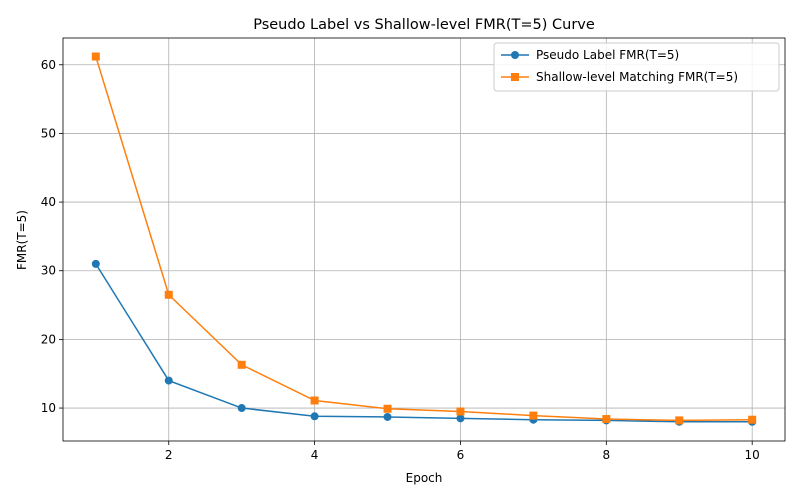  What do you see at coordinates (607, 455) in the screenshot?
I see `x-tick-label: 8` at bounding box center [607, 455].